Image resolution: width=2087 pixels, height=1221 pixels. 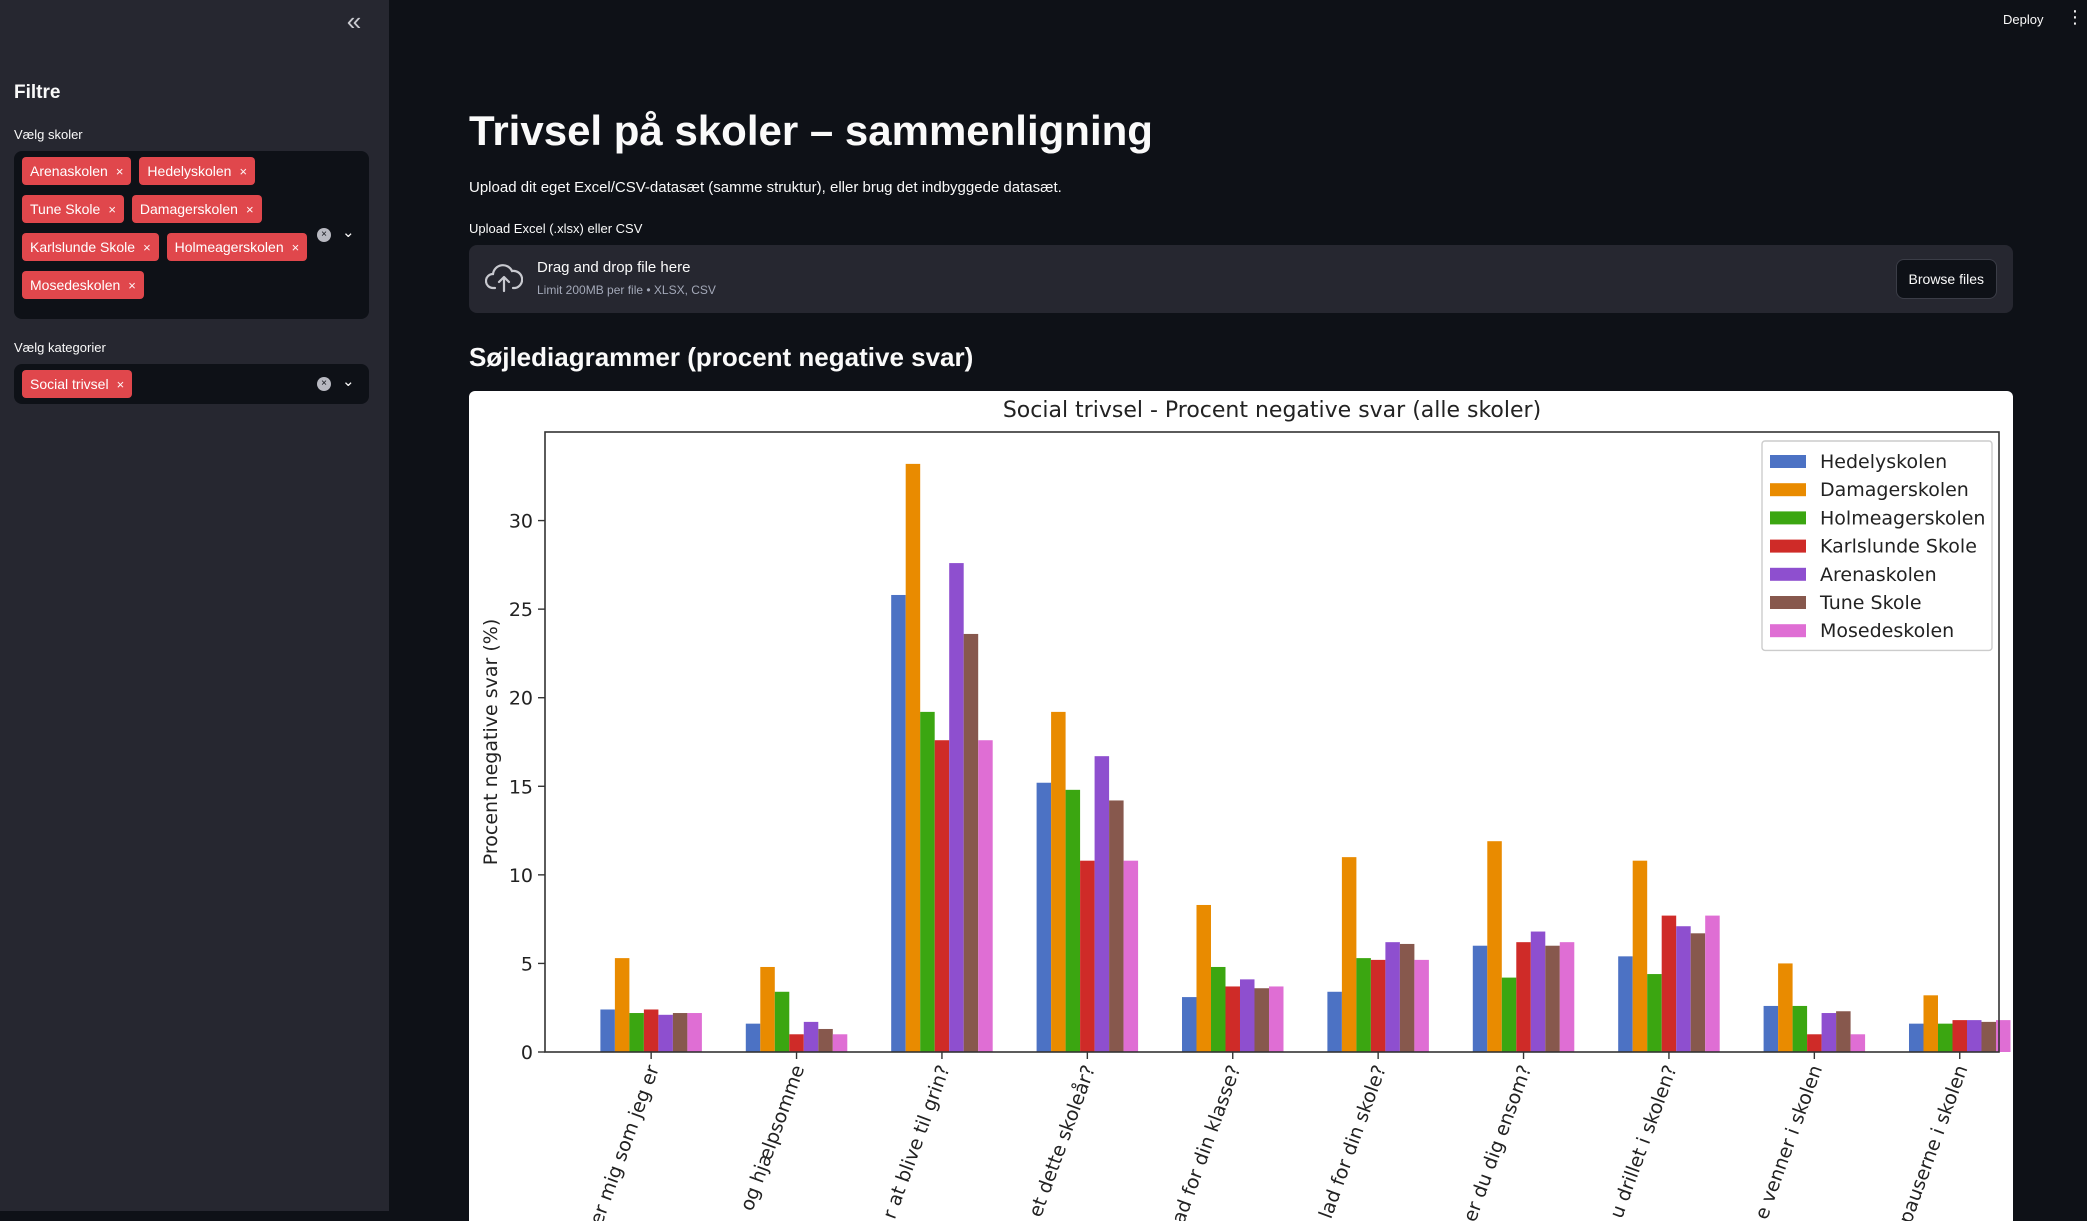 I want to click on legend-label: Arenaskolen, so click(x=1878, y=575).